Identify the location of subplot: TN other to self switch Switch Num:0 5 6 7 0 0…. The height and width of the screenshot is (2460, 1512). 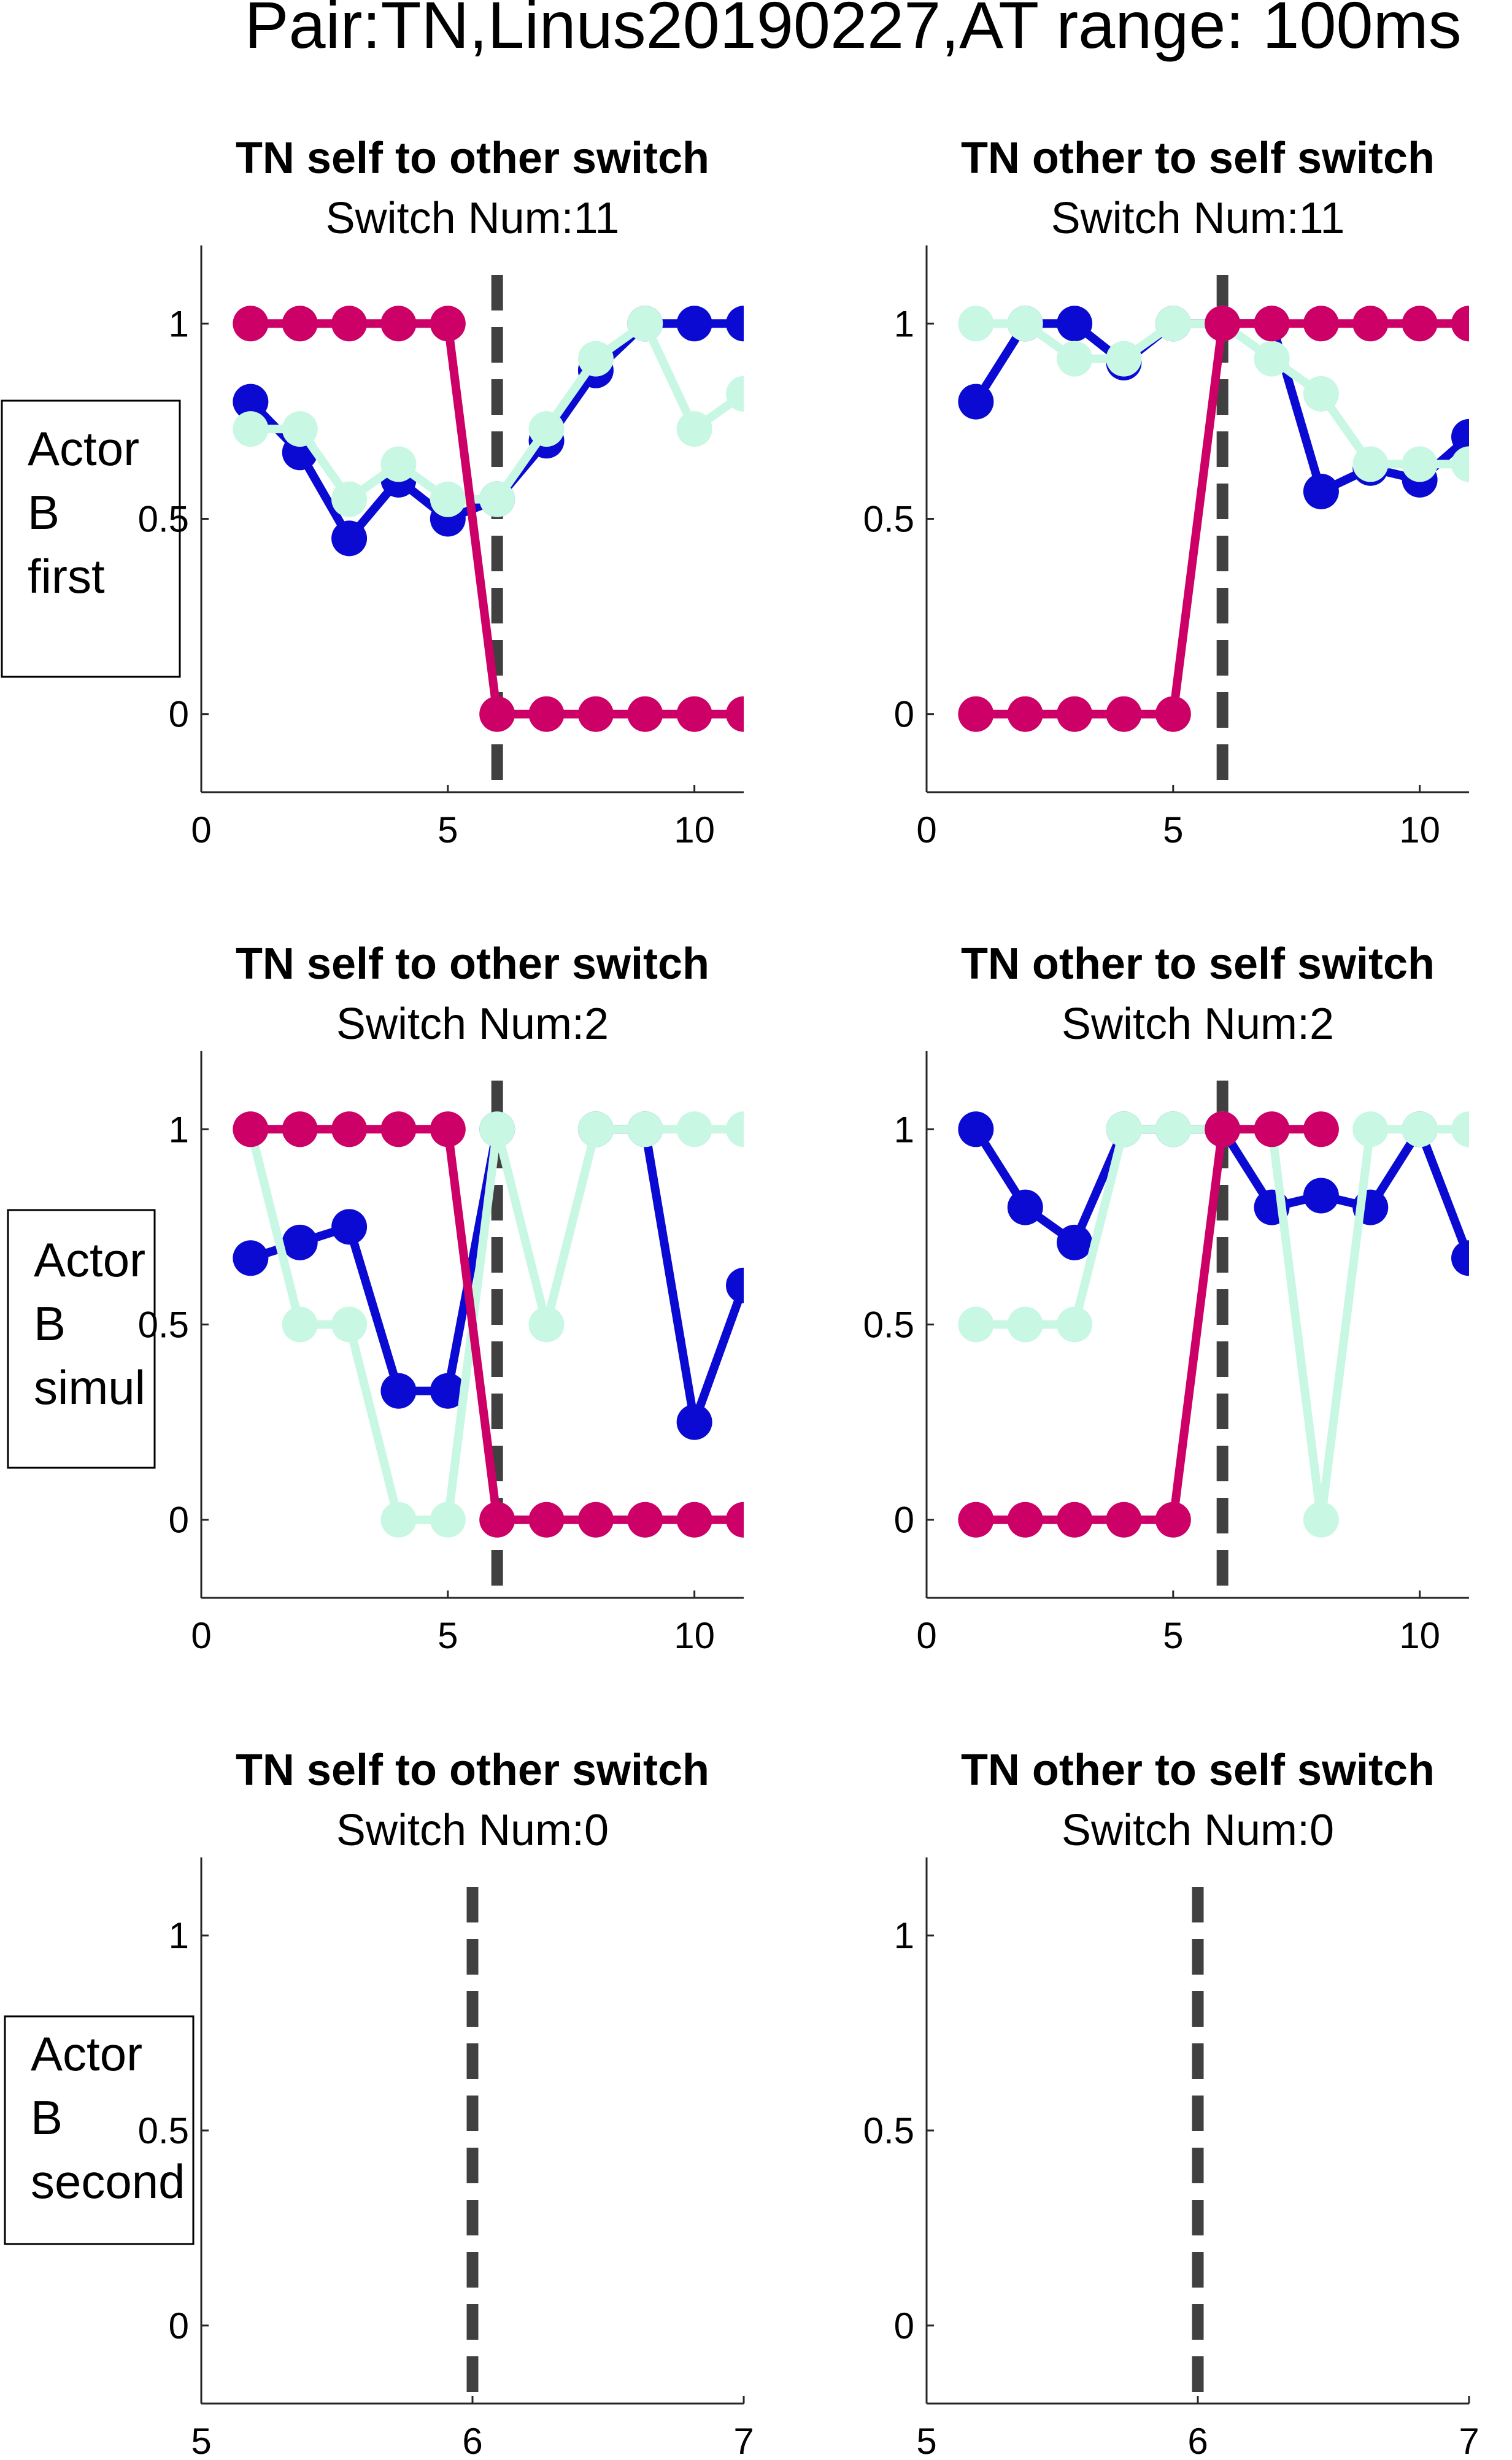
(1171, 2103).